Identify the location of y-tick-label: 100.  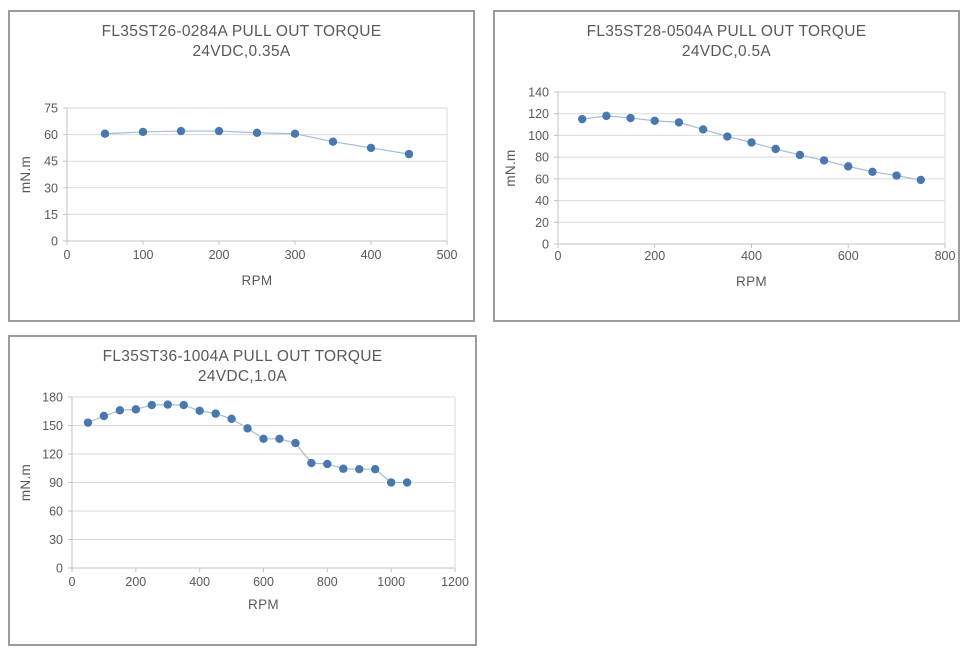
(538, 136).